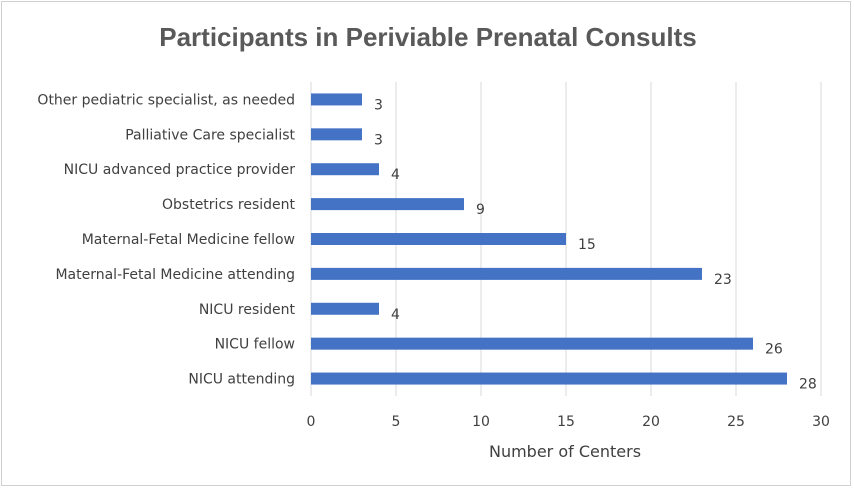 The width and height of the screenshot is (854, 489). What do you see at coordinates (587, 245) in the screenshot?
I see `bar-value-label: 15` at bounding box center [587, 245].